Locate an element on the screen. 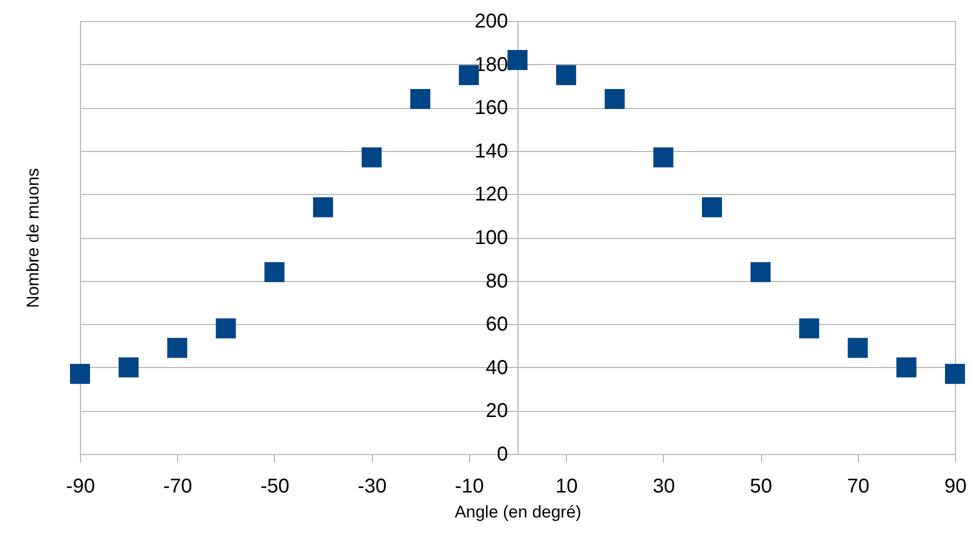 Image resolution: width=971 pixels, height=540 pixels. y-tick-label: 120 is located at coordinates (491, 195).